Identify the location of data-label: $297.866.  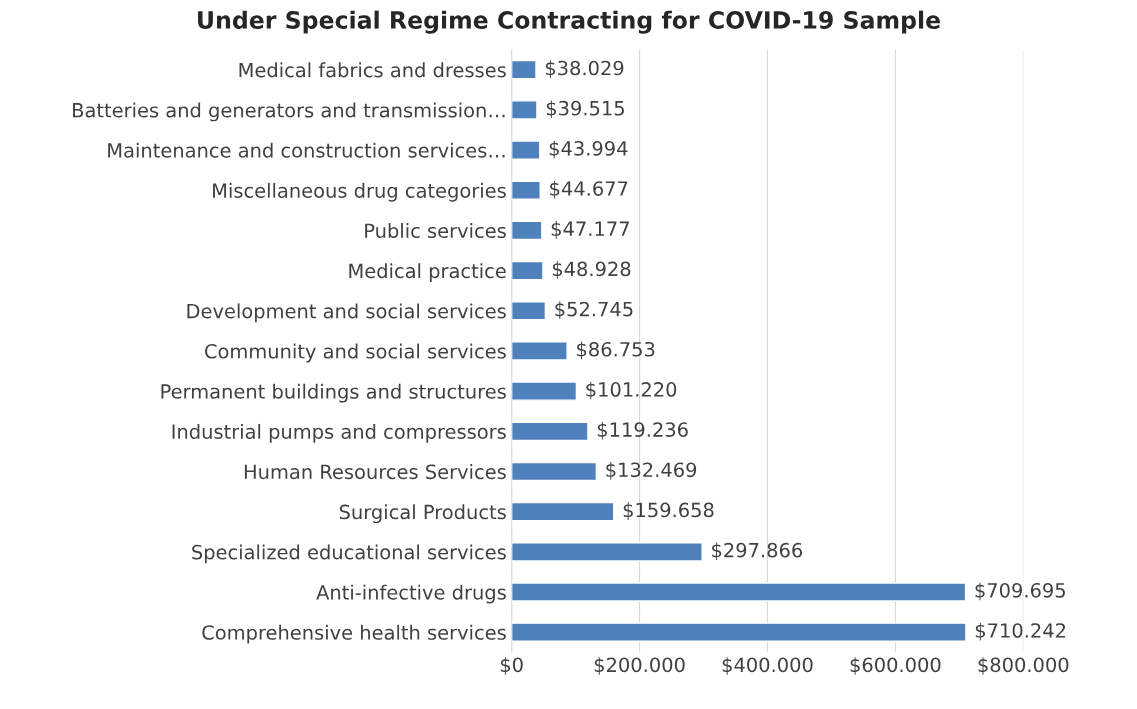
(757, 551).